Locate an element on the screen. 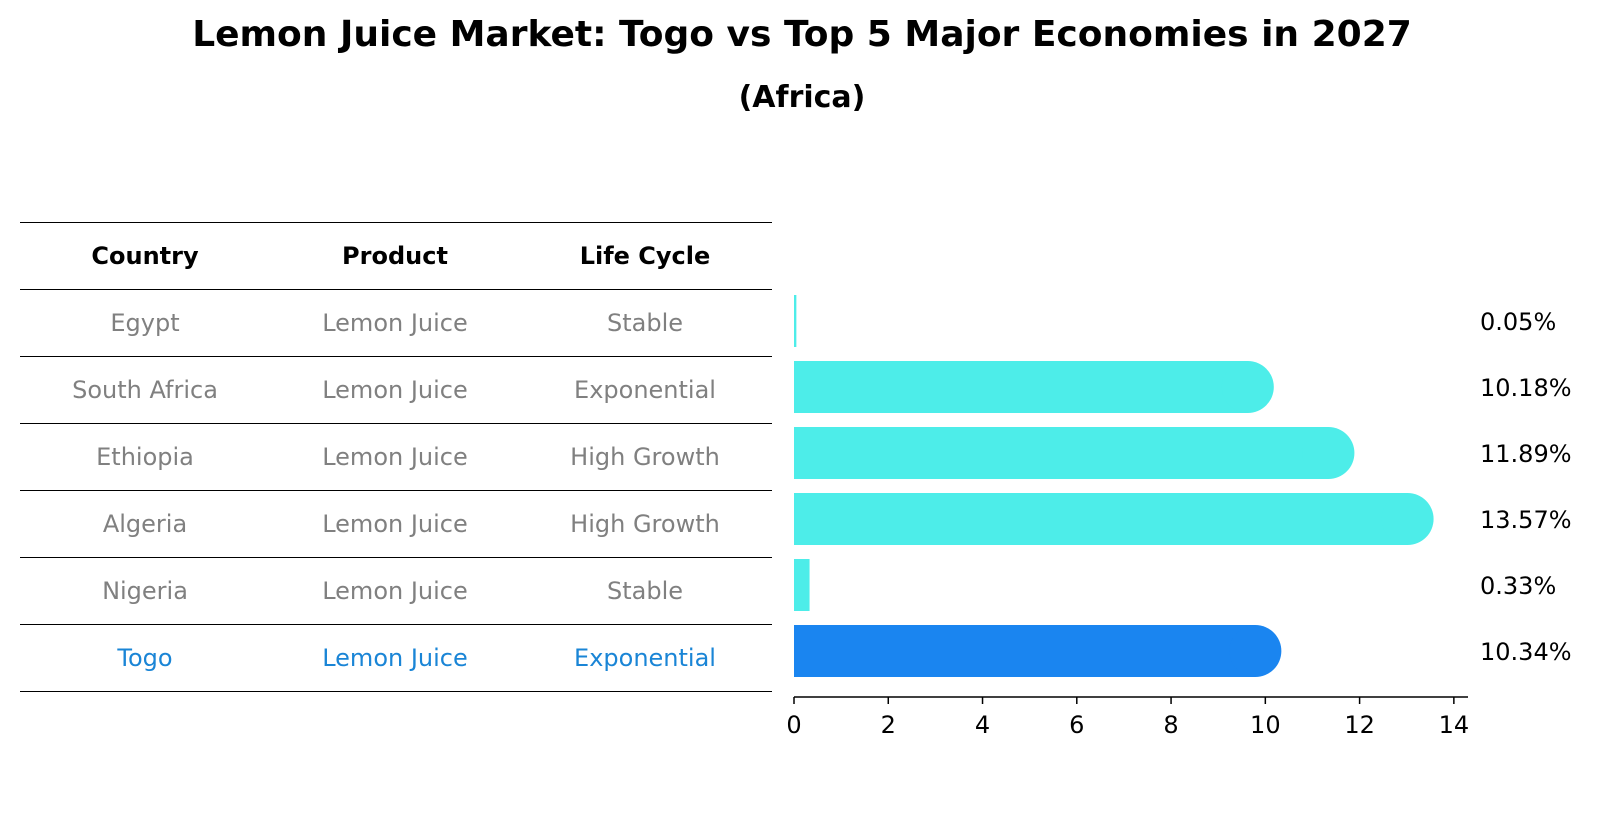 This screenshot has height=823, width=1604. table-row: Egypt Lemon Juice Stable is located at coordinates (396, 322).